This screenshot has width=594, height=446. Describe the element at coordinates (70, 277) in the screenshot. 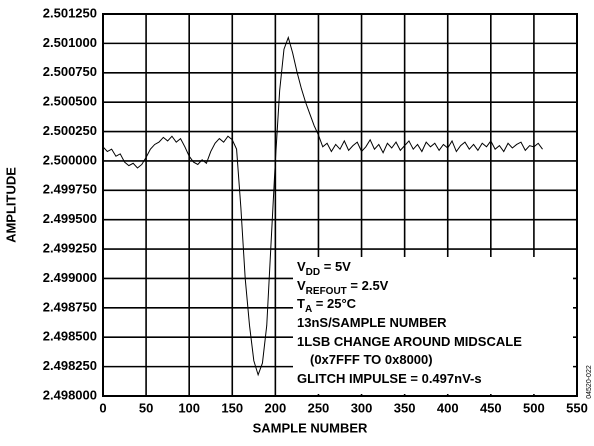

I see `y-tick-label: 2.499000` at that location.